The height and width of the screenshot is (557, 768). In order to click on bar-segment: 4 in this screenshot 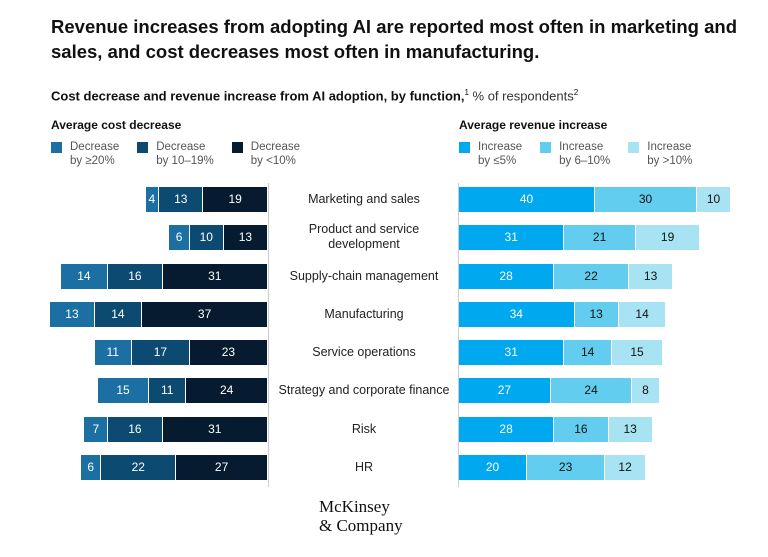, I will do `click(152, 199)`.